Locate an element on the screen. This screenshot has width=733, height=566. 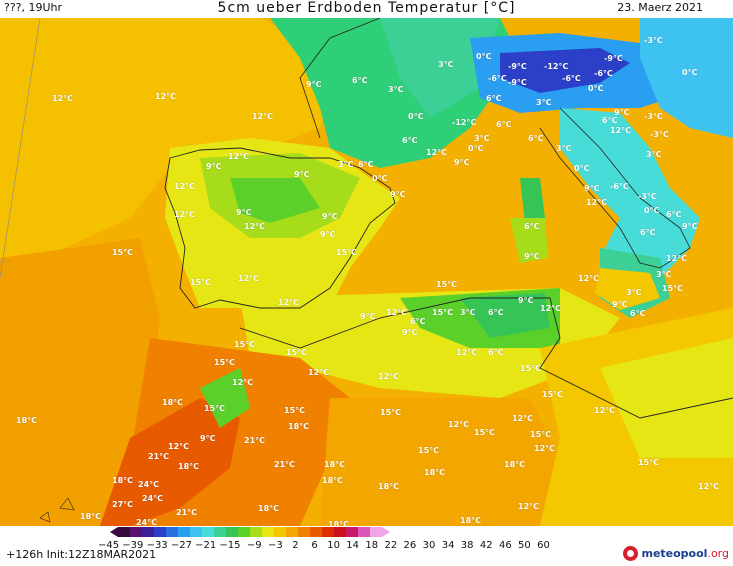
forecast-time: ???, 19Uhr is located at coordinates (33, 7).